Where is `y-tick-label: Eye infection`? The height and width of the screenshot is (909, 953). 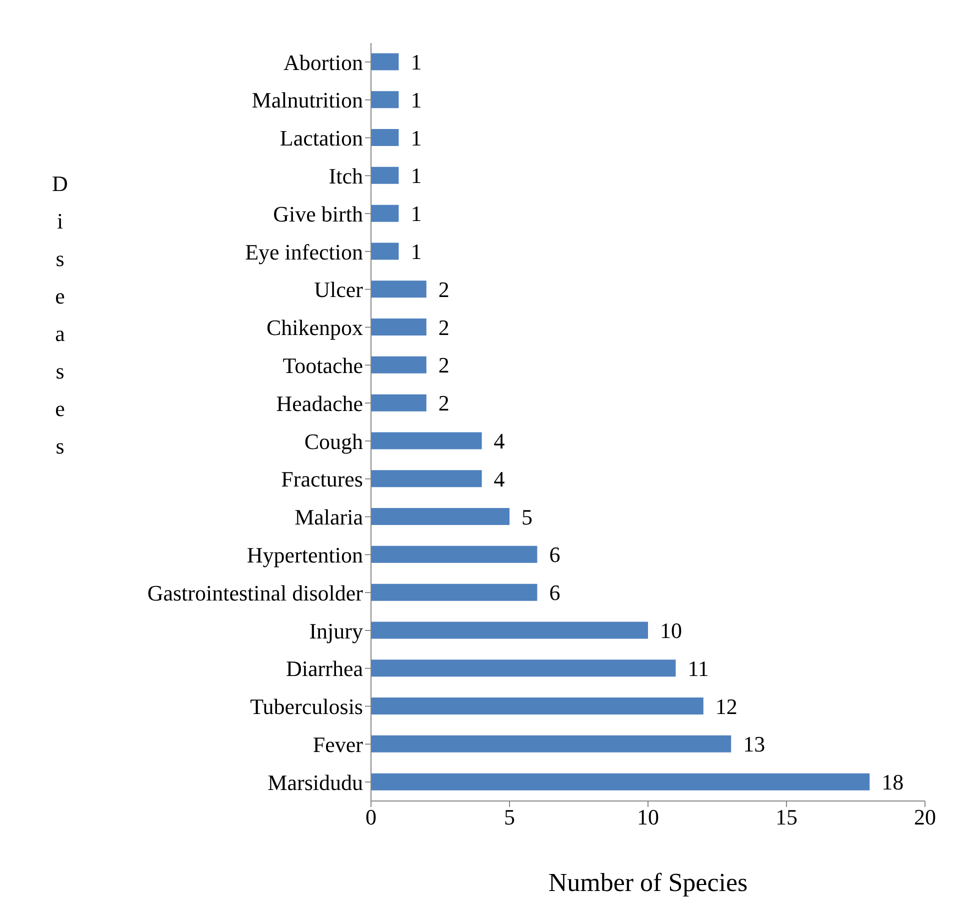 y-tick-label: Eye infection is located at coordinates (304, 251).